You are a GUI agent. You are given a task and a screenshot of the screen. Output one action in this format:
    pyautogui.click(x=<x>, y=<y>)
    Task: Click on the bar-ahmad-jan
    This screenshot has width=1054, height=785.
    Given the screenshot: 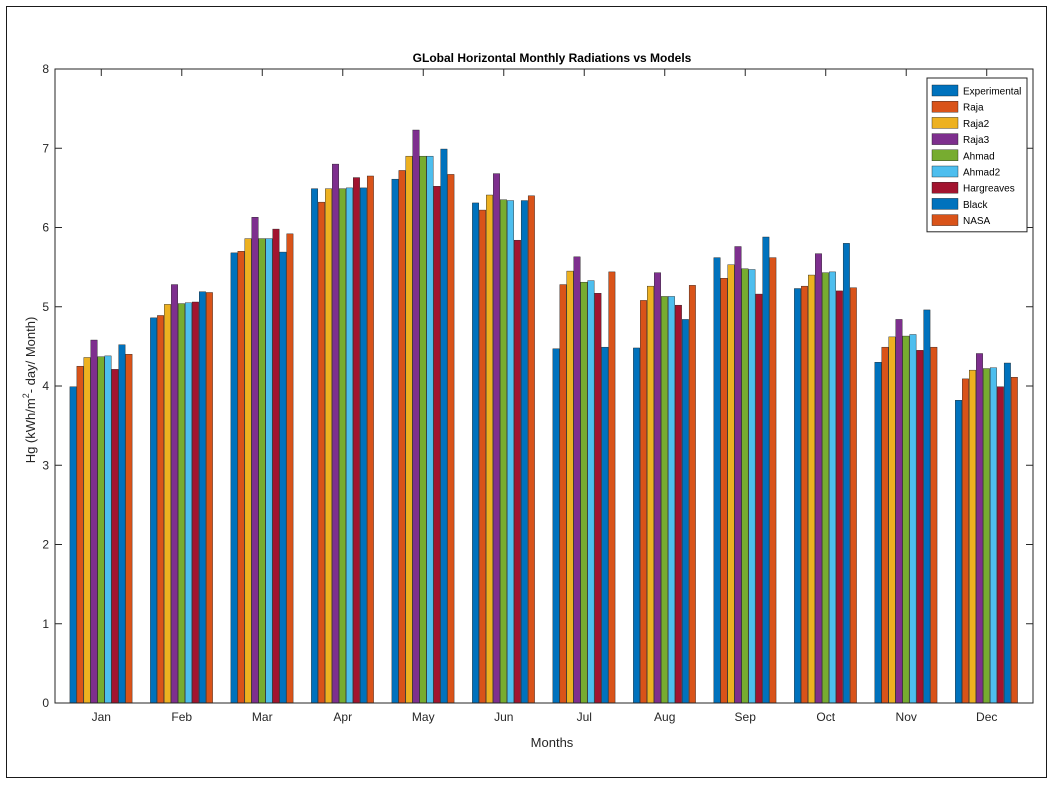 What is the action you would take?
    pyautogui.click(x=101, y=530)
    